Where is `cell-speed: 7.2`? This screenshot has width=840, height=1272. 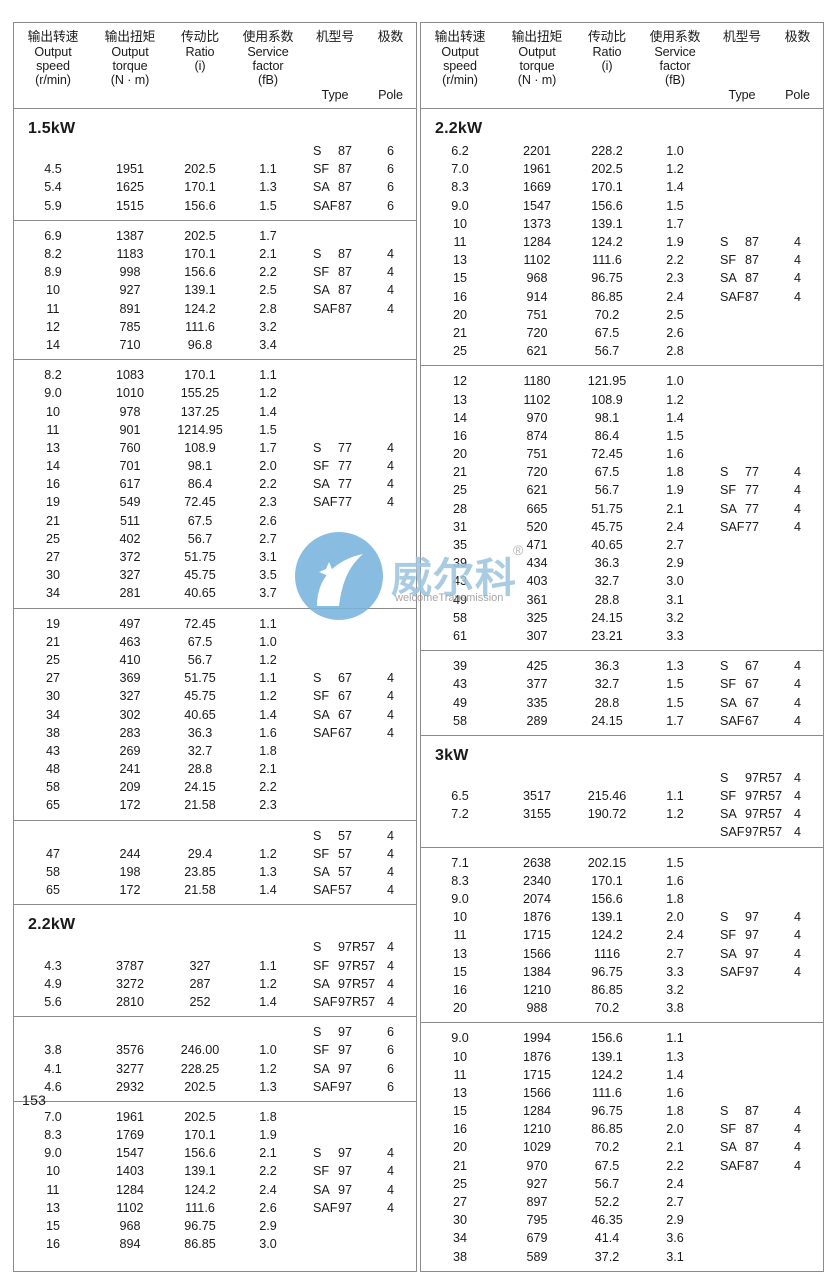 cell-speed: 7.2 is located at coordinates (460, 814).